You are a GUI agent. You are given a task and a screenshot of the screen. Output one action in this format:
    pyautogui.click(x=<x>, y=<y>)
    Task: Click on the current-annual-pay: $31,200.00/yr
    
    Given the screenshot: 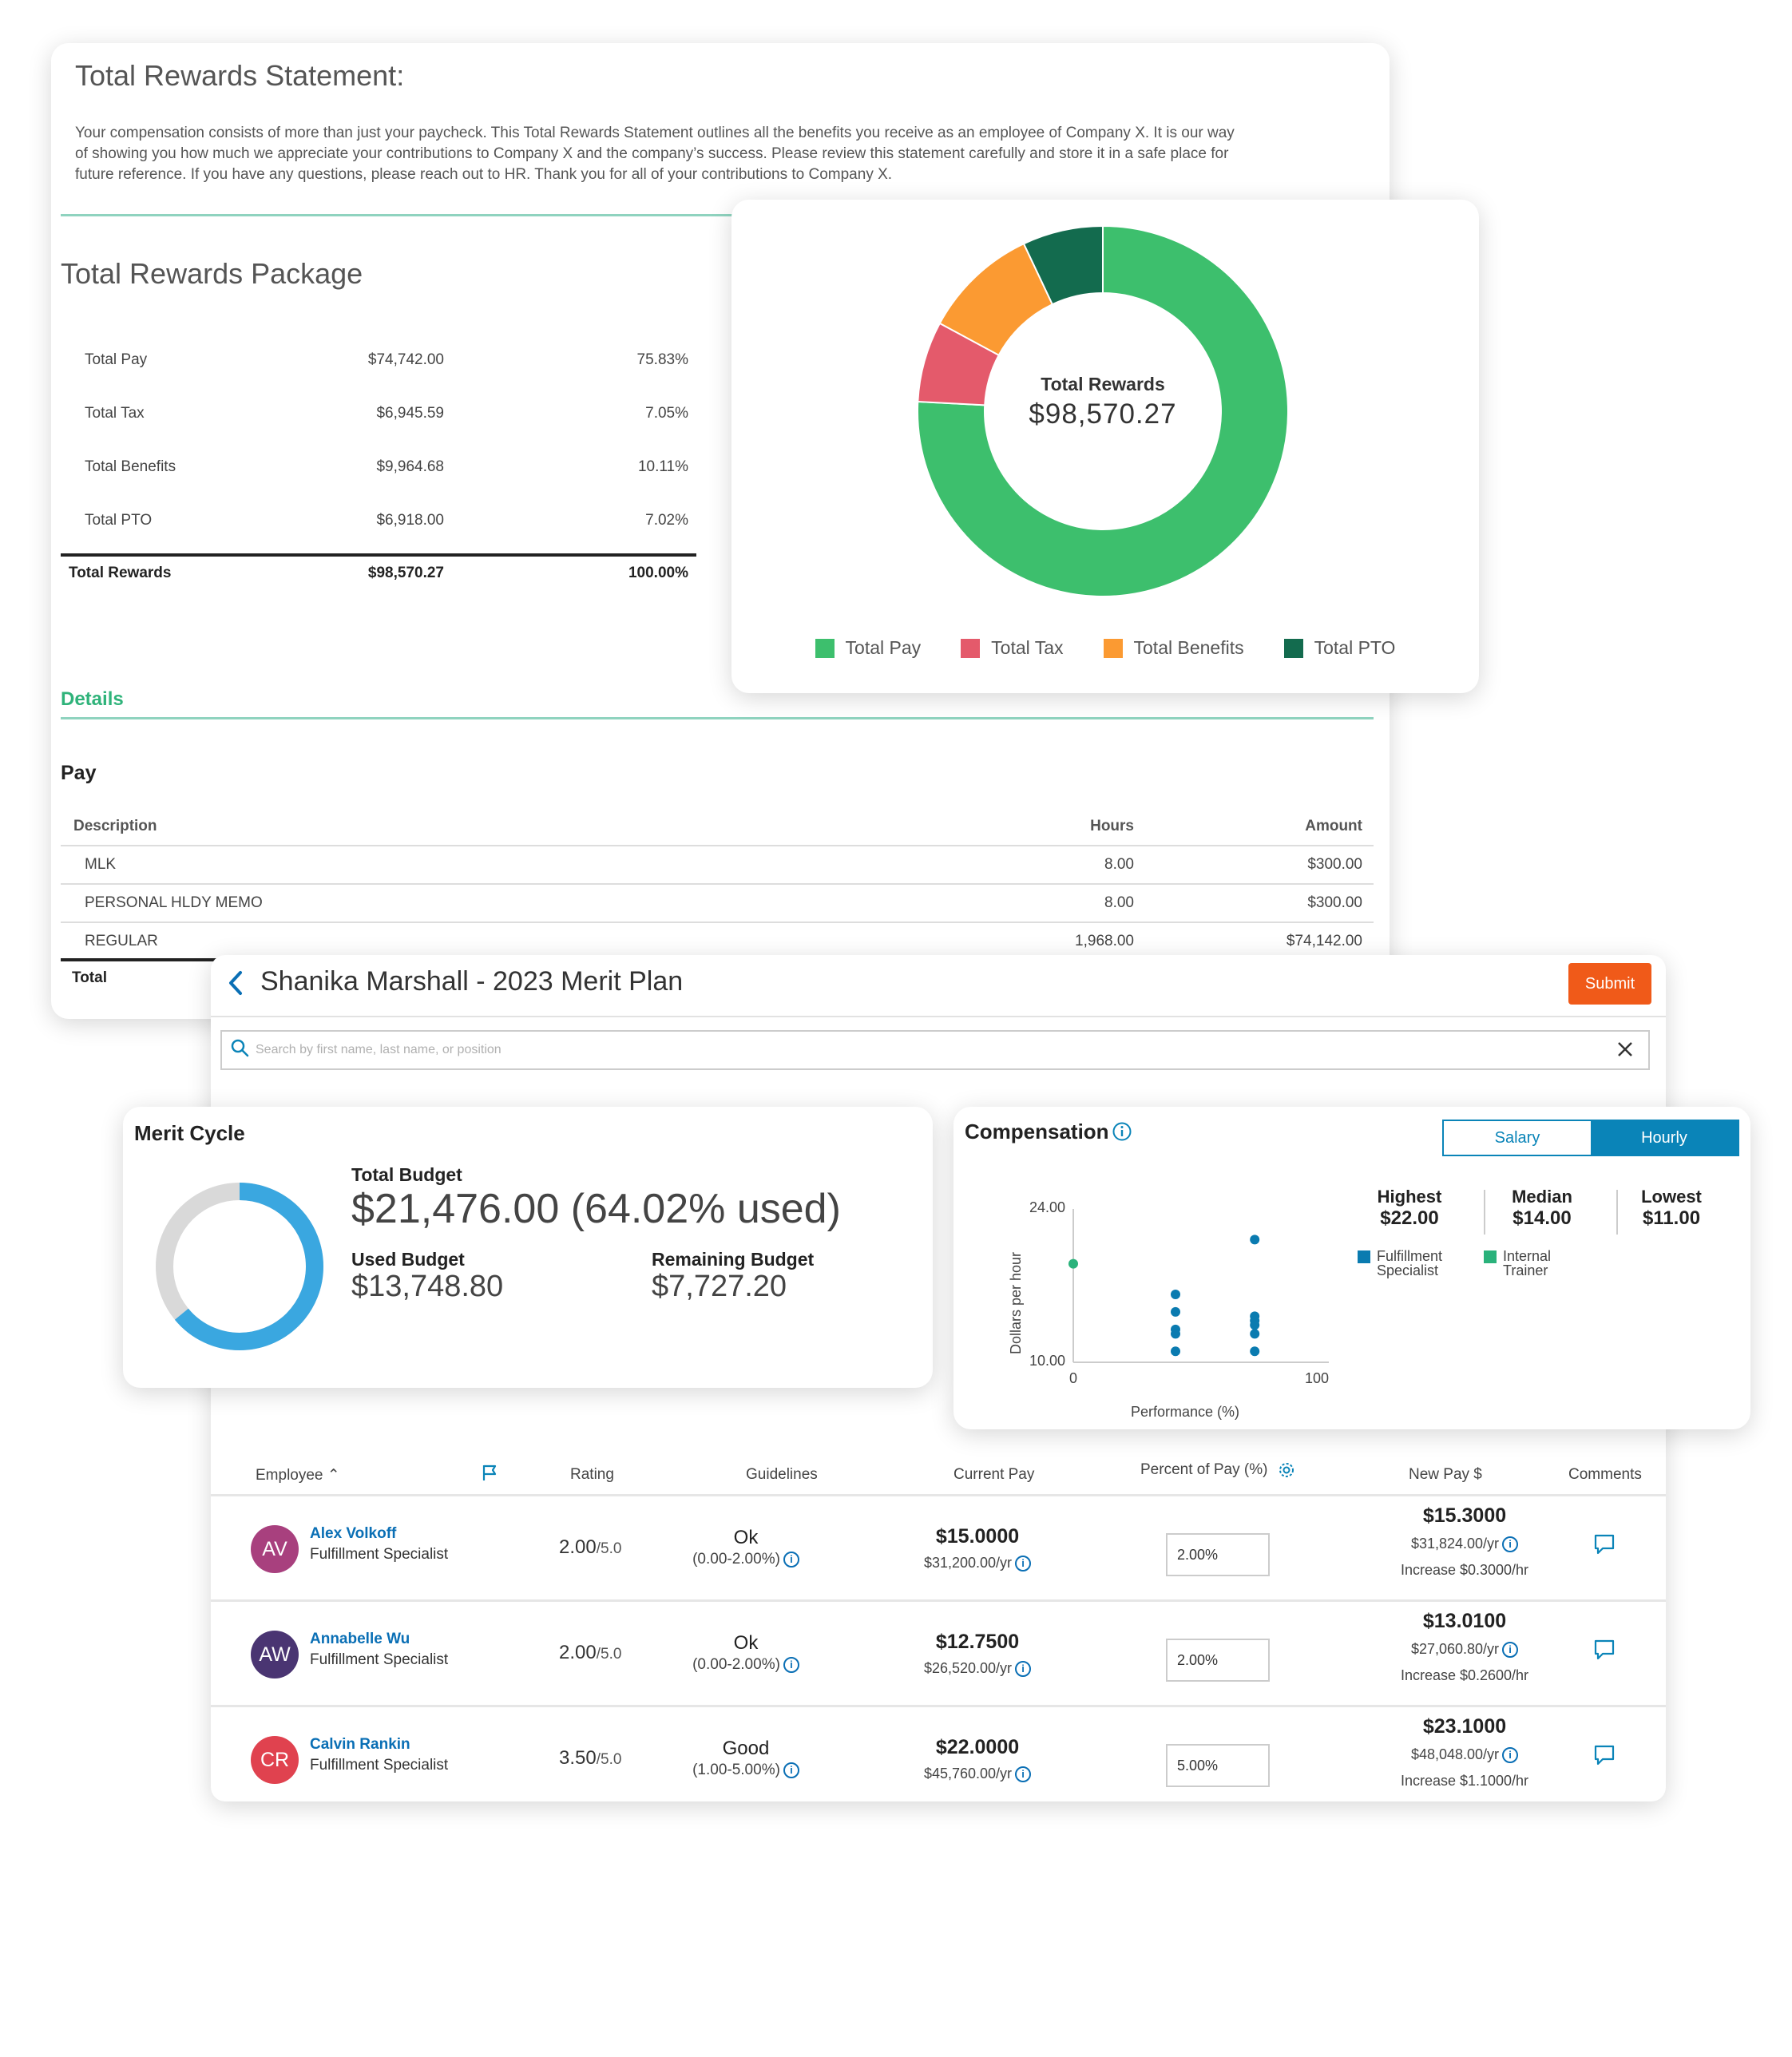 What is the action you would take?
    pyautogui.click(x=968, y=1563)
    